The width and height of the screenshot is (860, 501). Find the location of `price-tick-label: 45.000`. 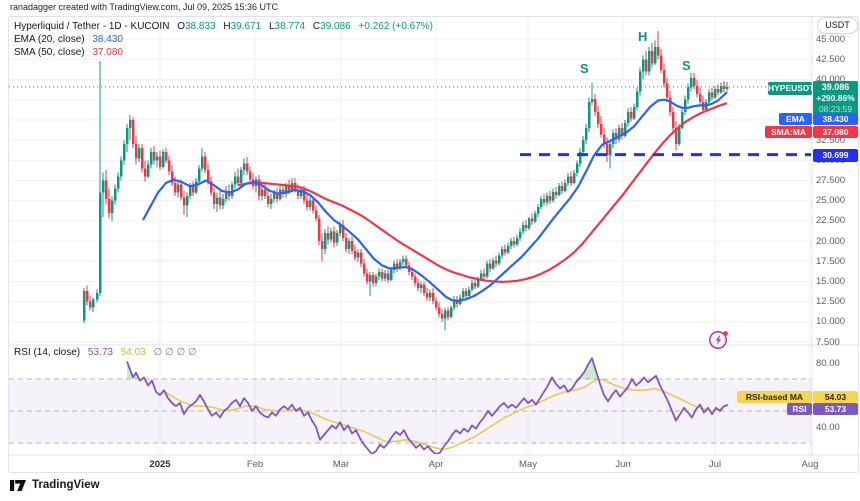

price-tick-label: 45.000 is located at coordinates (831, 39).